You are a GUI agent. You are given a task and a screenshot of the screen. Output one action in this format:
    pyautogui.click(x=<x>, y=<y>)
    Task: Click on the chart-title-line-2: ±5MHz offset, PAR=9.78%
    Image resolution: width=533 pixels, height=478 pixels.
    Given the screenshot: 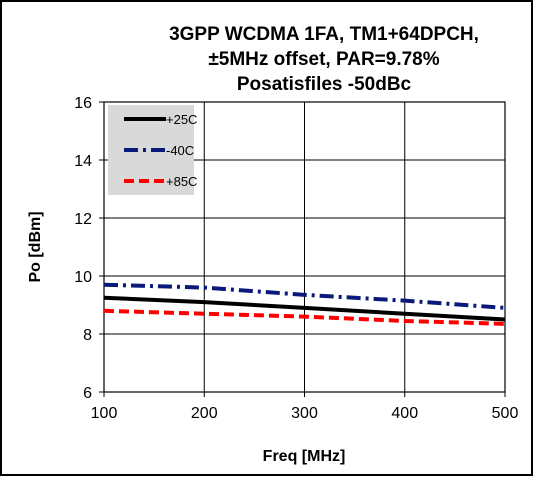 What is the action you would take?
    pyautogui.click(x=323, y=59)
    